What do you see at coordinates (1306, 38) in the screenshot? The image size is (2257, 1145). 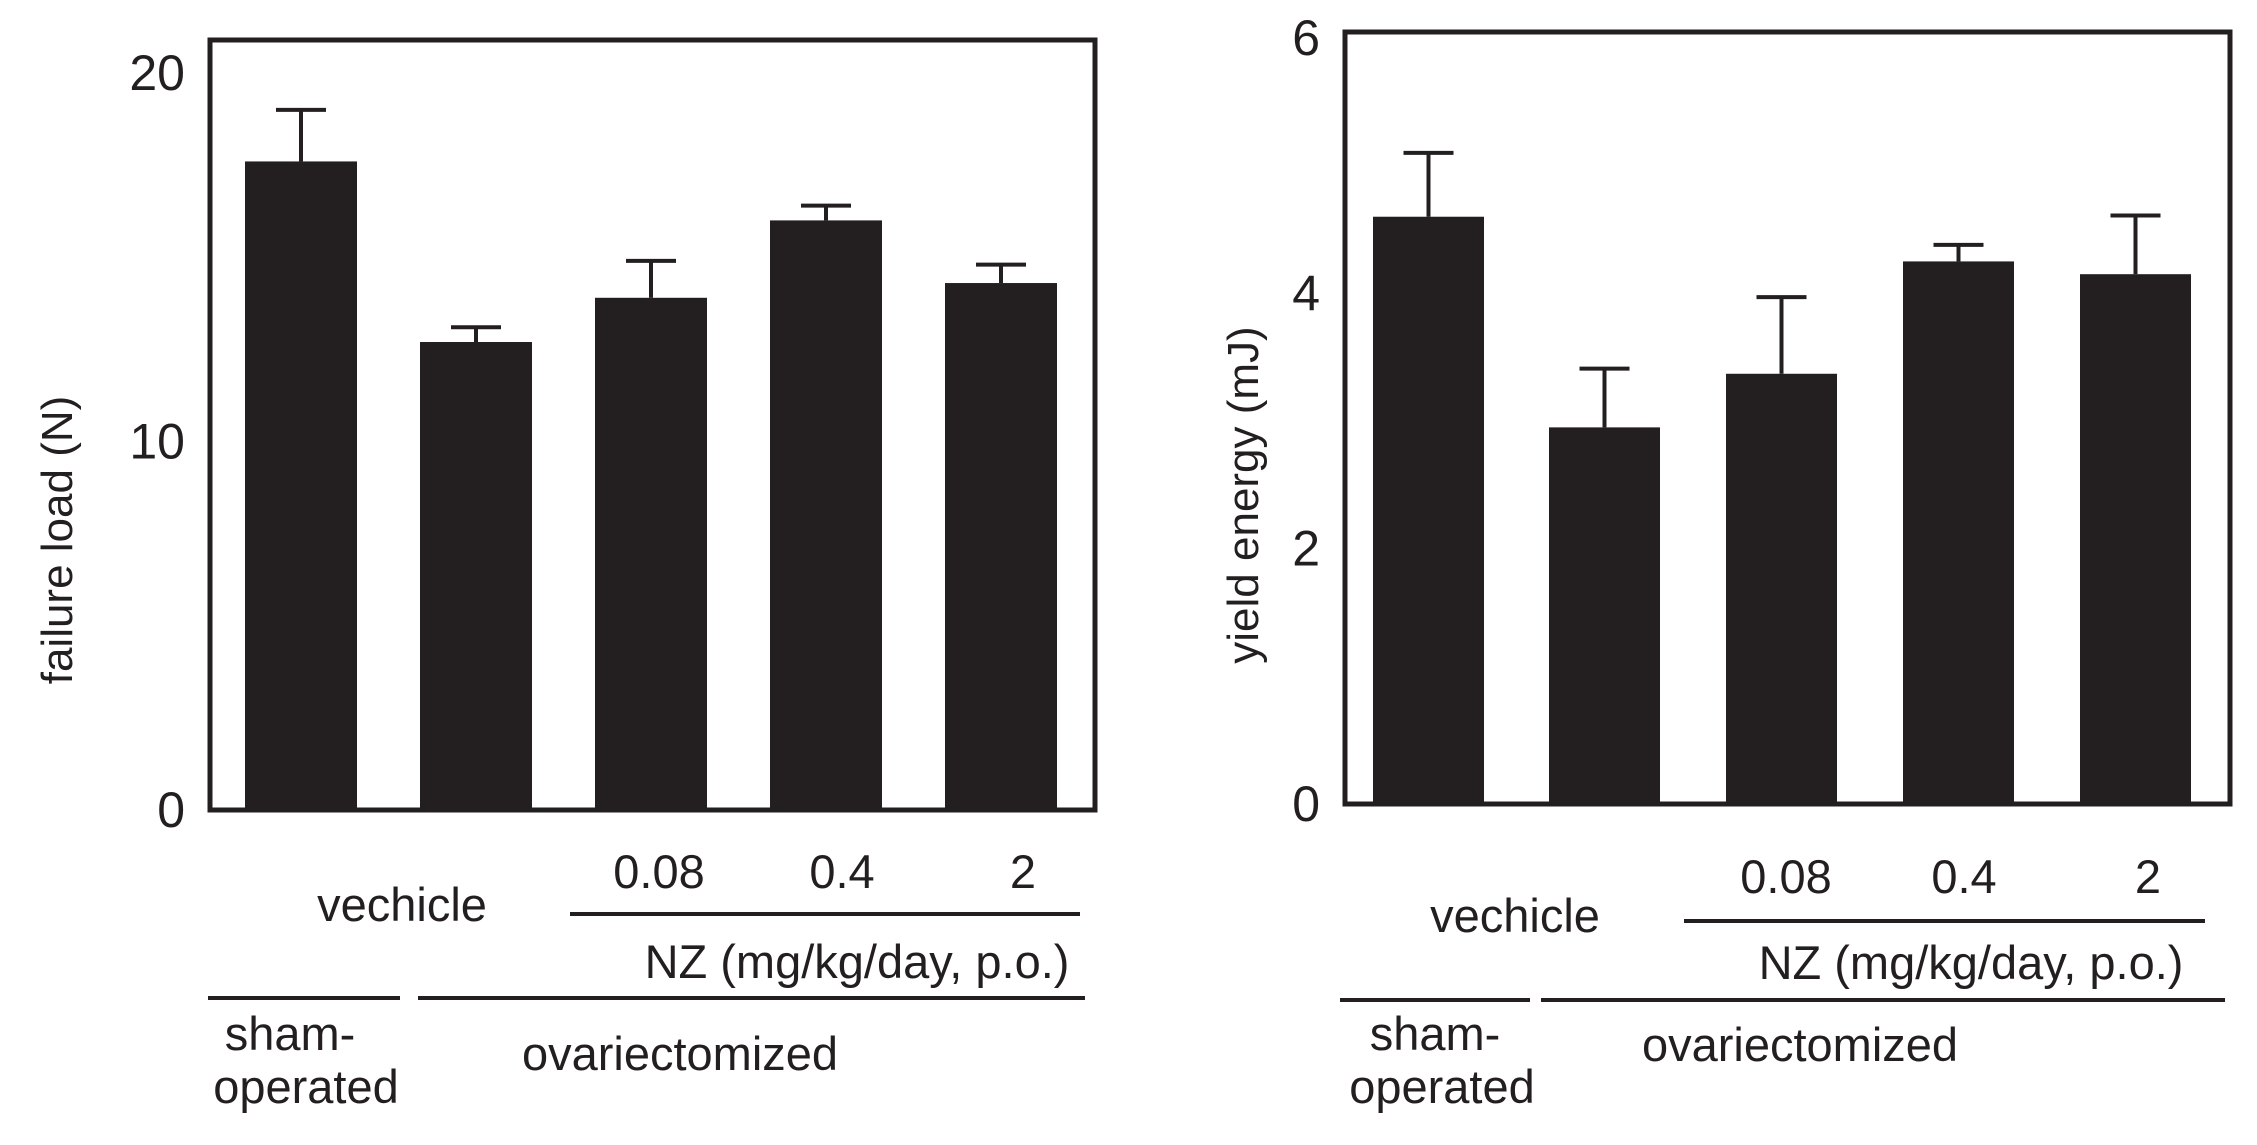 I see `y-tick-label: 6` at bounding box center [1306, 38].